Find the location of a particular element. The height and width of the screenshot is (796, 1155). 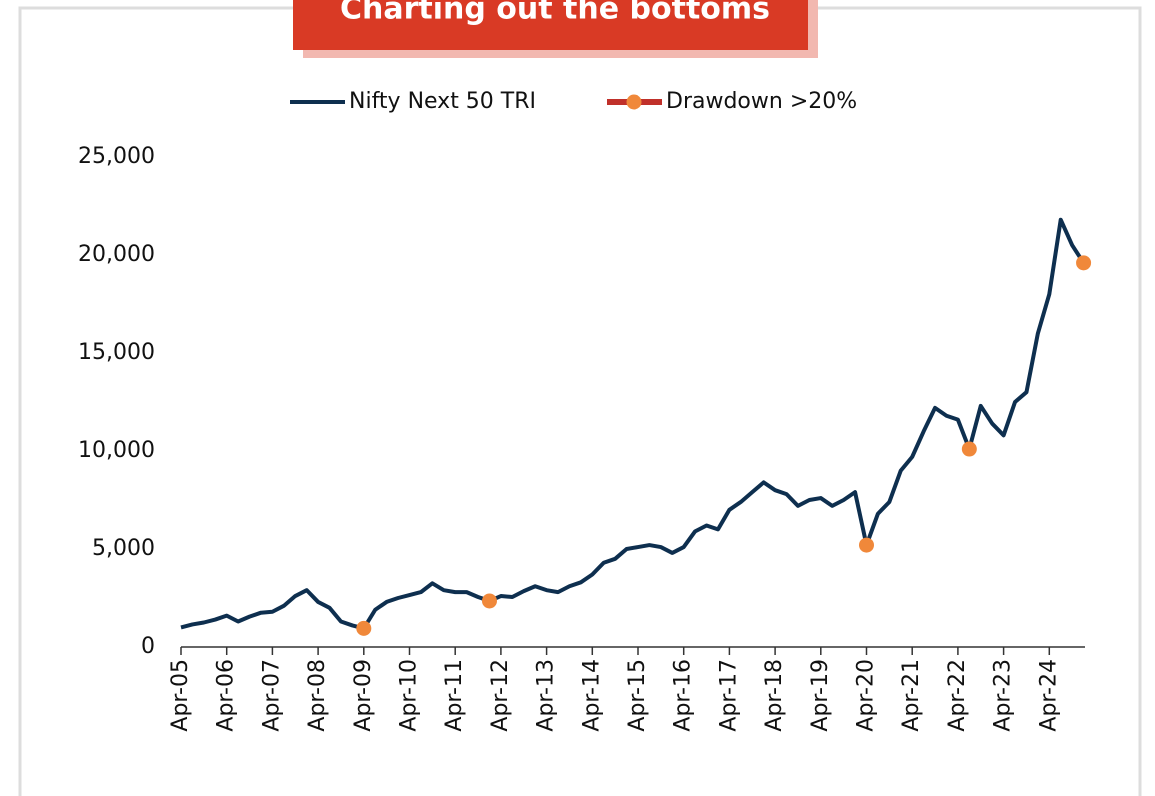

legend-label: Nifty Next 50 TRI is located at coordinates (442, 101).